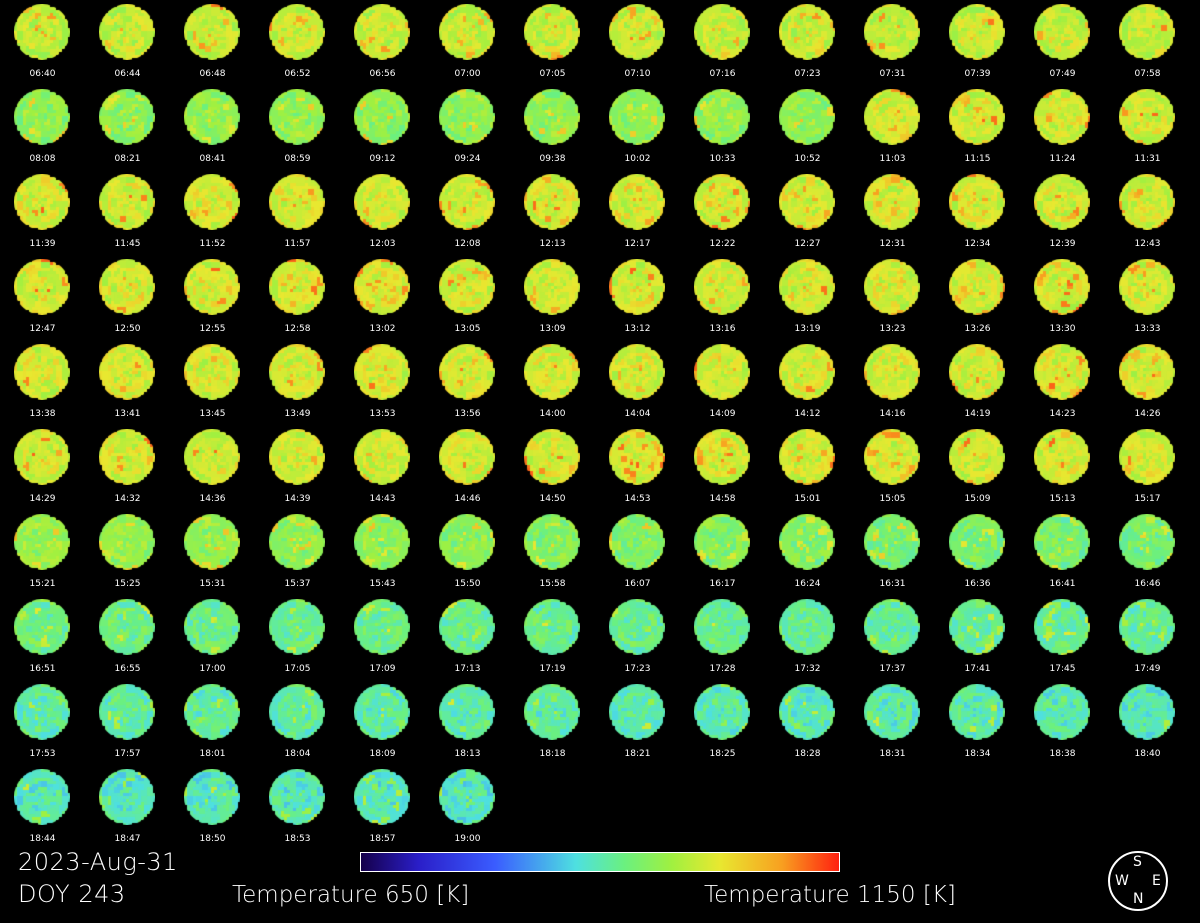 This screenshot has width=1200, height=923. What do you see at coordinates (977, 212) in the screenshot?
I see `sky-frame: 12:34` at bounding box center [977, 212].